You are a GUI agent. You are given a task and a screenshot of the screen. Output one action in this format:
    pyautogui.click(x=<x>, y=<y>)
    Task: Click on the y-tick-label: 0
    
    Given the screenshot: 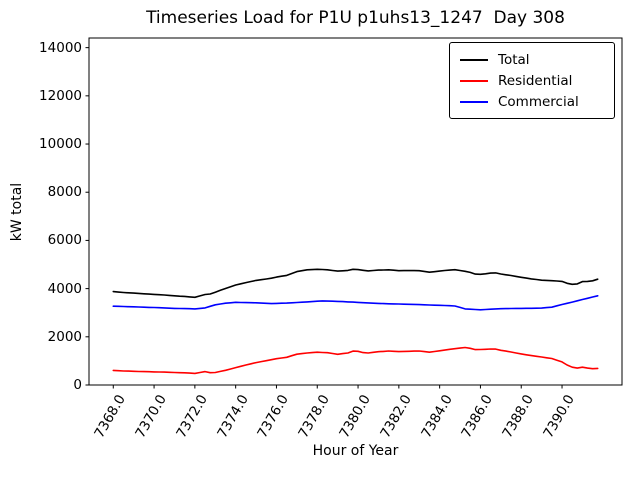 What is the action you would take?
    pyautogui.click(x=77, y=385)
    